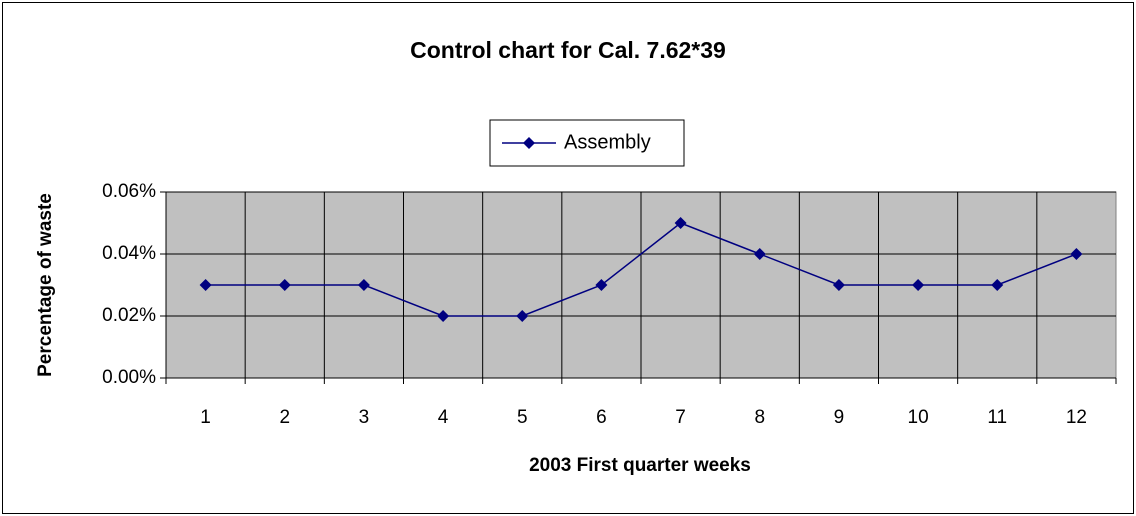 The height and width of the screenshot is (516, 1136). Describe the element at coordinates (284, 417) in the screenshot. I see `x-tick-label: 2` at that location.